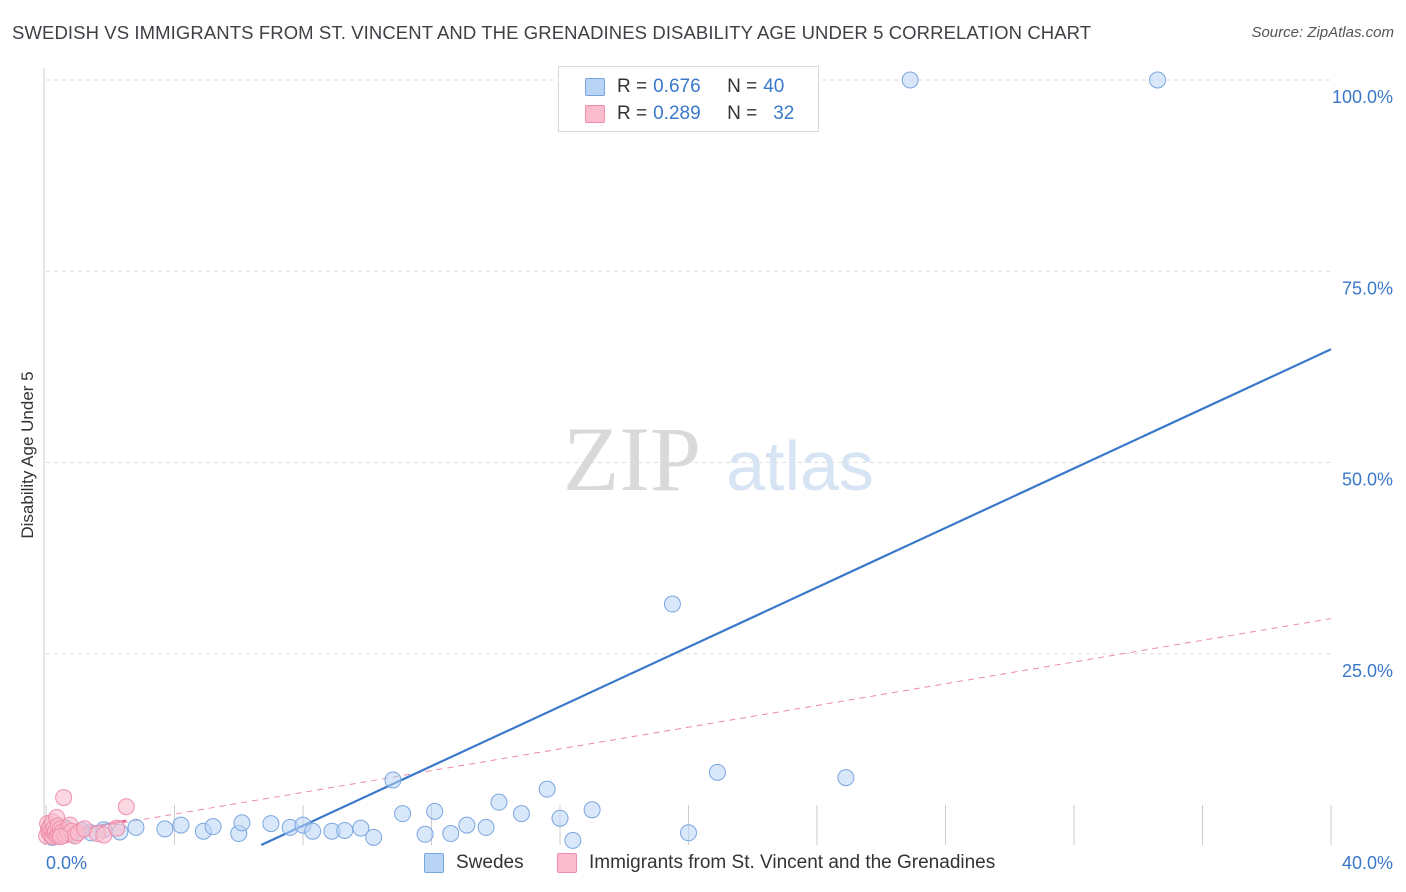 Image resolution: width=1406 pixels, height=892 pixels. What do you see at coordinates (1367, 480) in the screenshot?
I see `y-tick-label: 50.0%` at bounding box center [1367, 480].